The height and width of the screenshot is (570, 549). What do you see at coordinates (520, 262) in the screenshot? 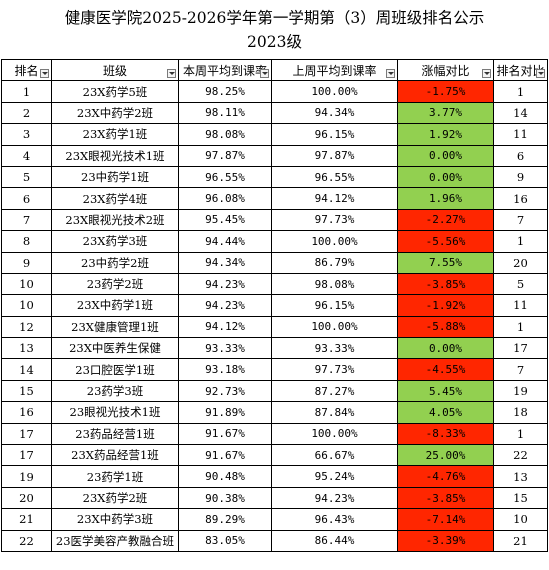
I see `prev-rank-cell: 20` at bounding box center [520, 262].